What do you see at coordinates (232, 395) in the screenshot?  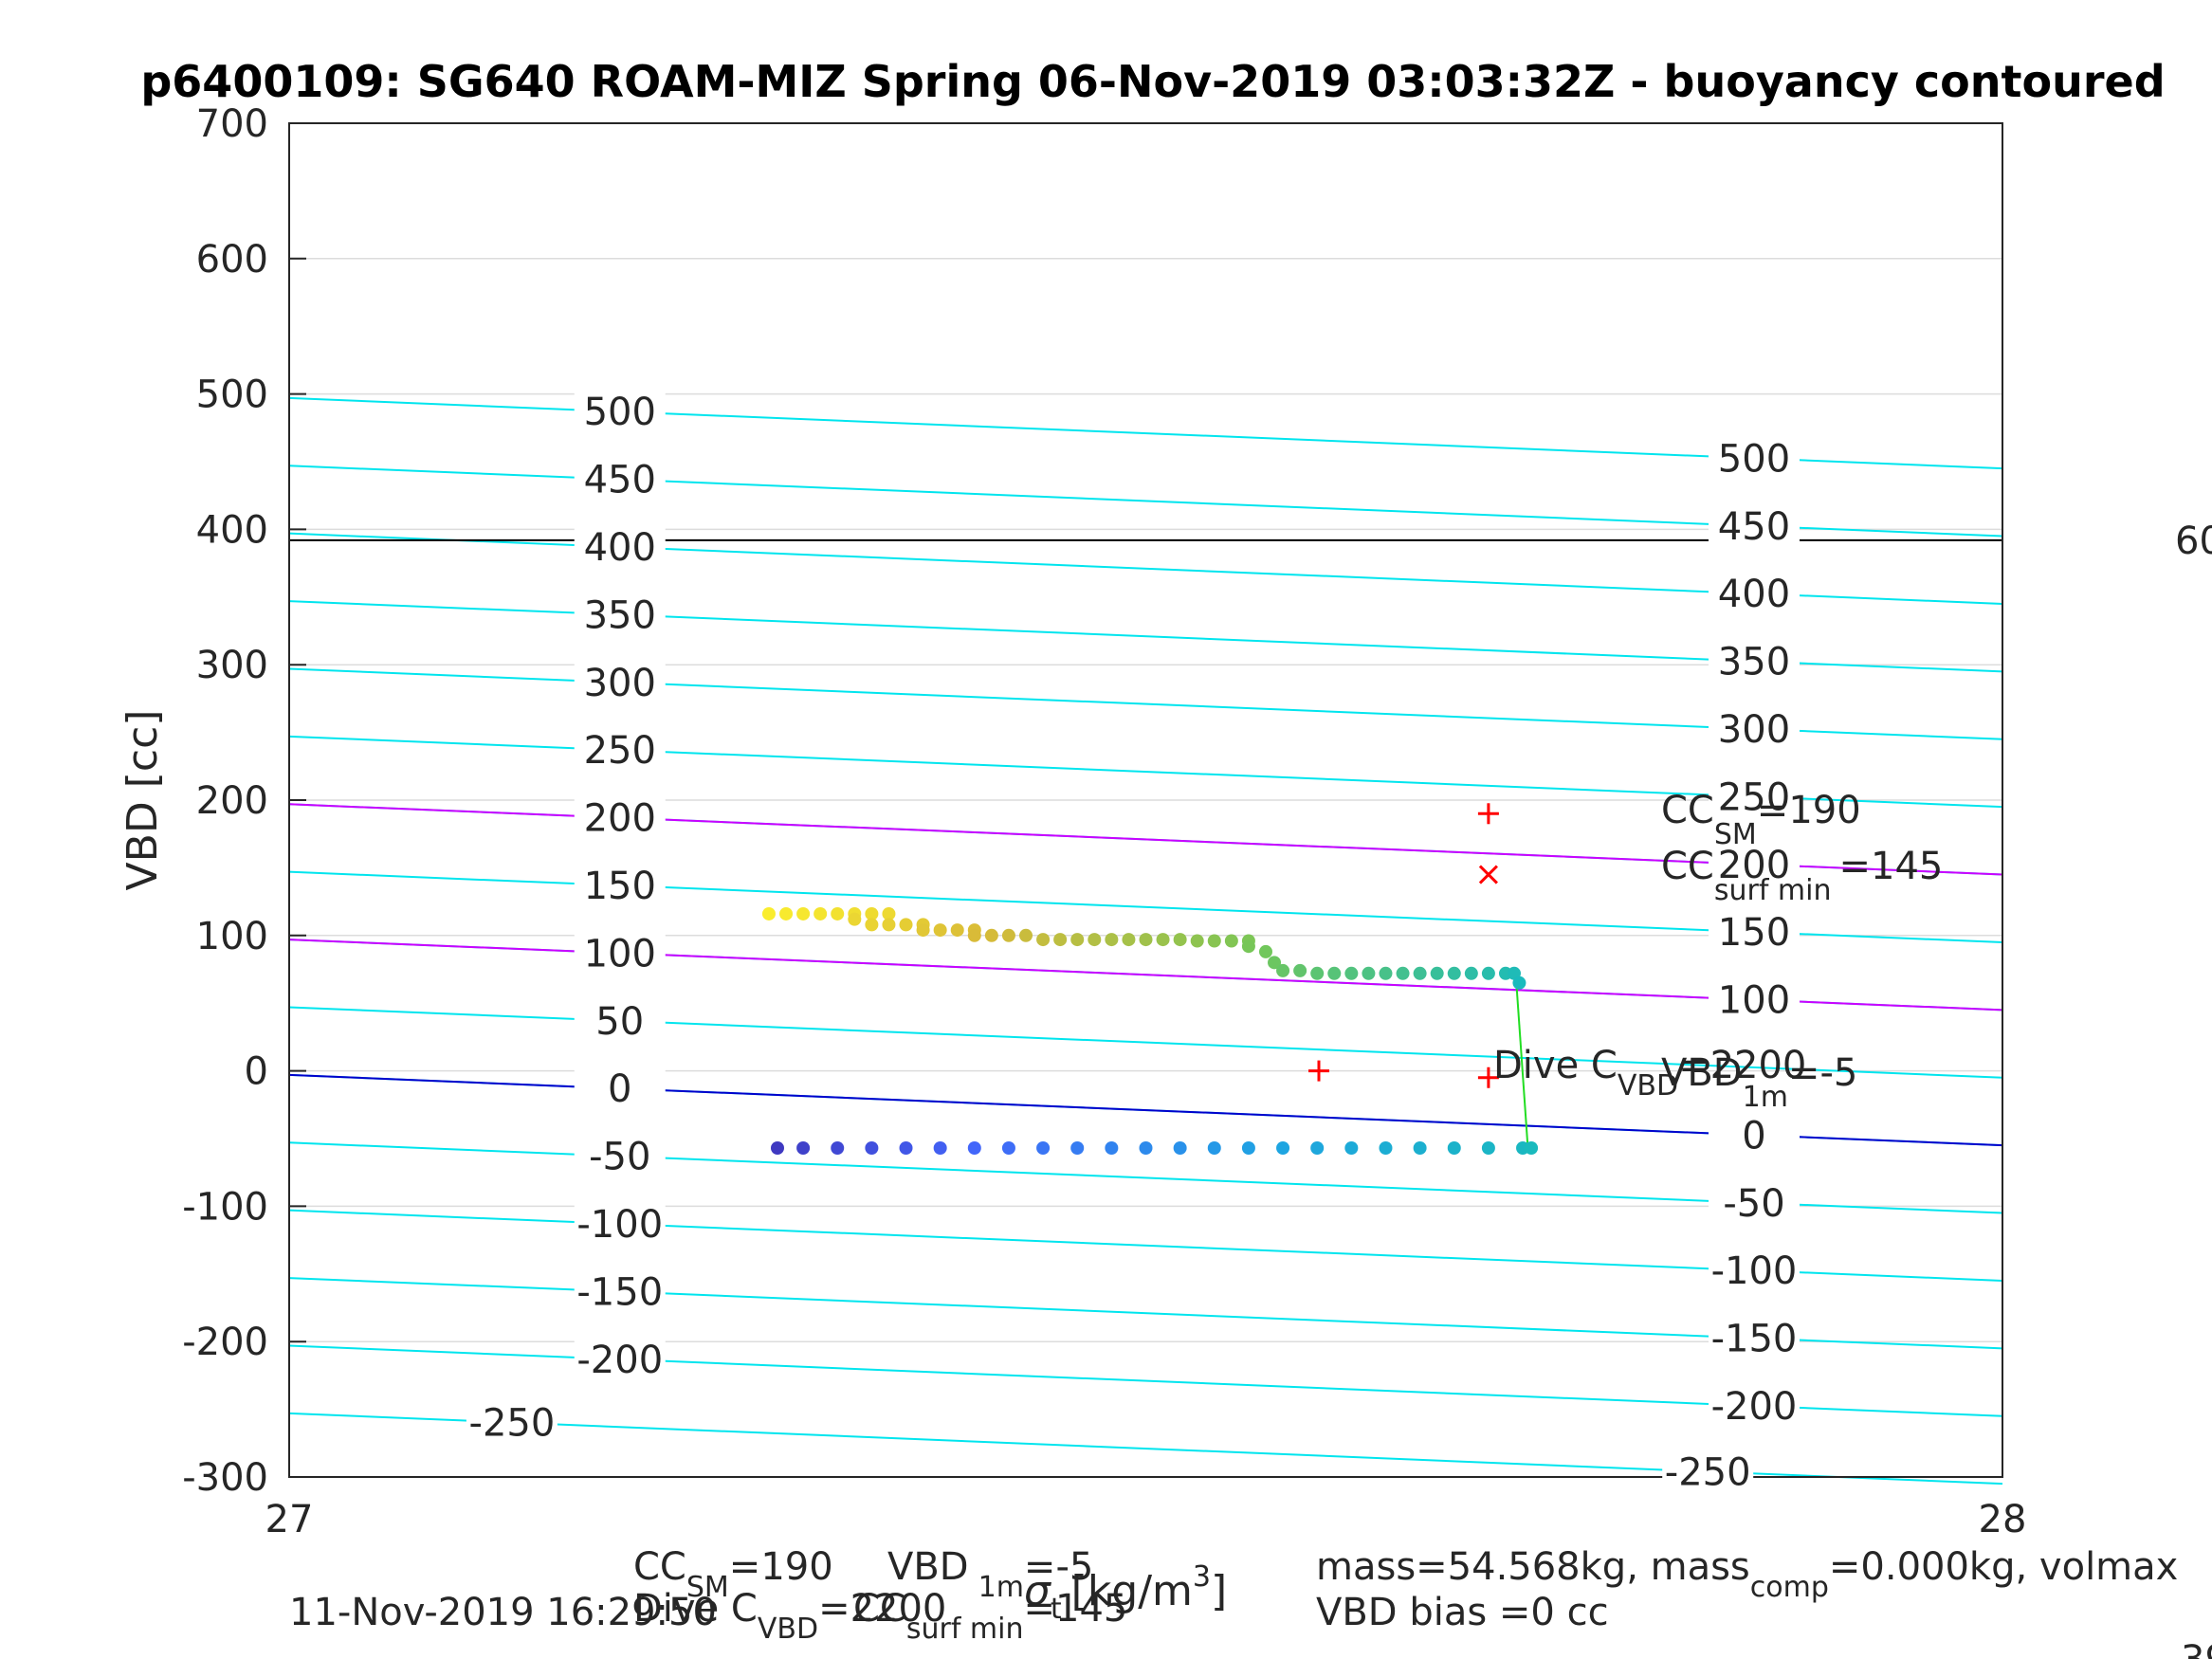 I see `y-tick-label: 500` at bounding box center [232, 395].